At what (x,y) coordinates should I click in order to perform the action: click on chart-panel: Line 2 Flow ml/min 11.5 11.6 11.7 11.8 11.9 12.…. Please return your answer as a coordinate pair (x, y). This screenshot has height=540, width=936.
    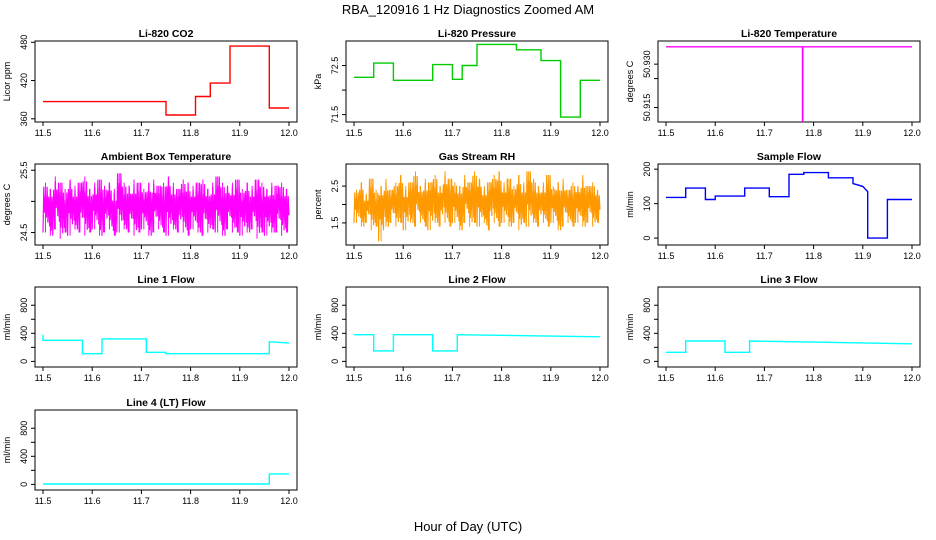
    Looking at the image, I should click on (461, 328).